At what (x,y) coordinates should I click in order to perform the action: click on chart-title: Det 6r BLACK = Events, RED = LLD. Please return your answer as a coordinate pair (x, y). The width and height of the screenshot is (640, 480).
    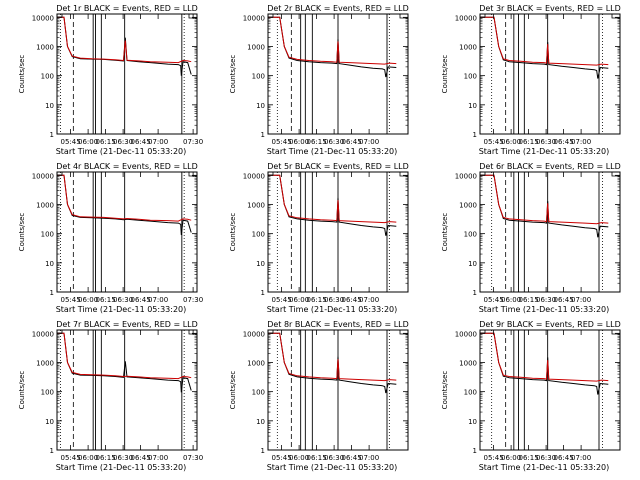
    Looking at the image, I should click on (550, 166).